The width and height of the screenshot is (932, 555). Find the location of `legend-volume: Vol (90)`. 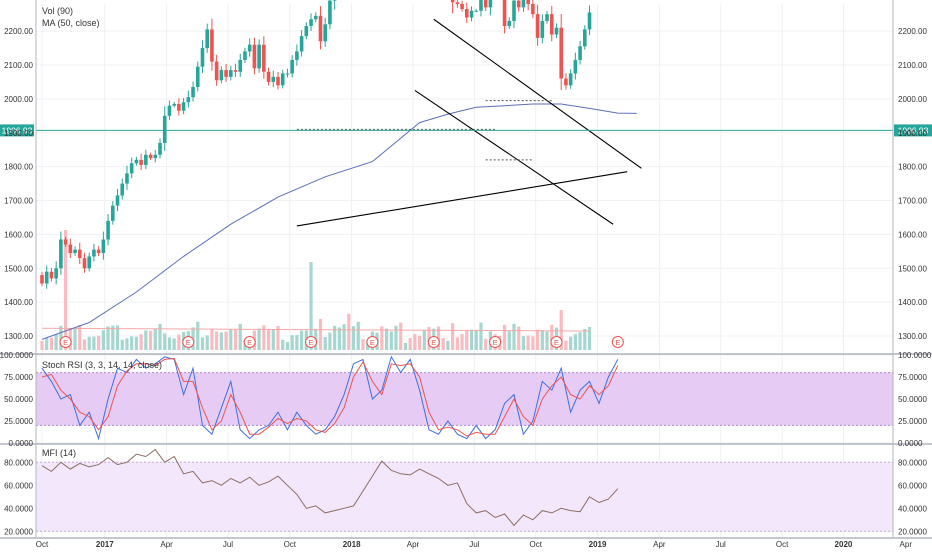

legend-volume: Vol (90) is located at coordinates (57, 11).